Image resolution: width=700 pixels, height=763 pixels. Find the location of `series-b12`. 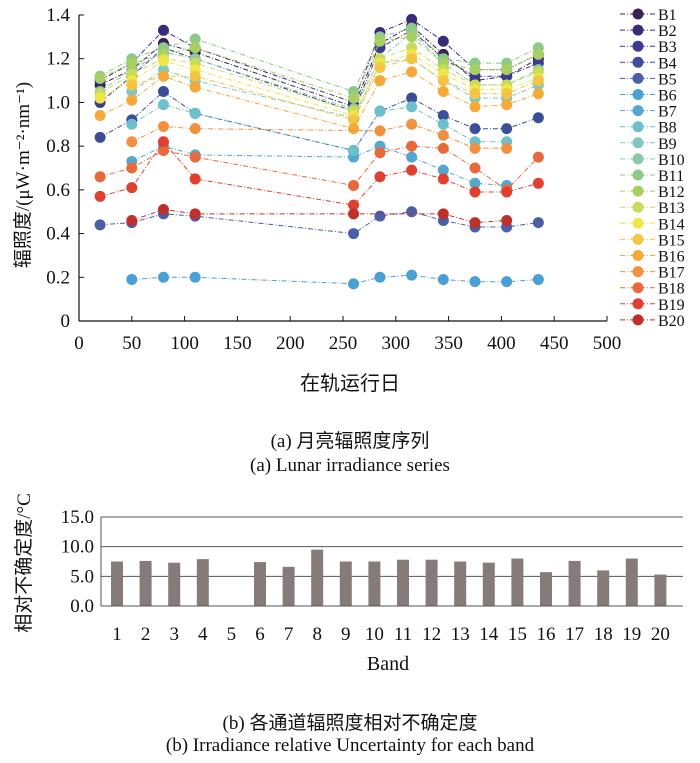

series-b12 is located at coordinates (319, 67).